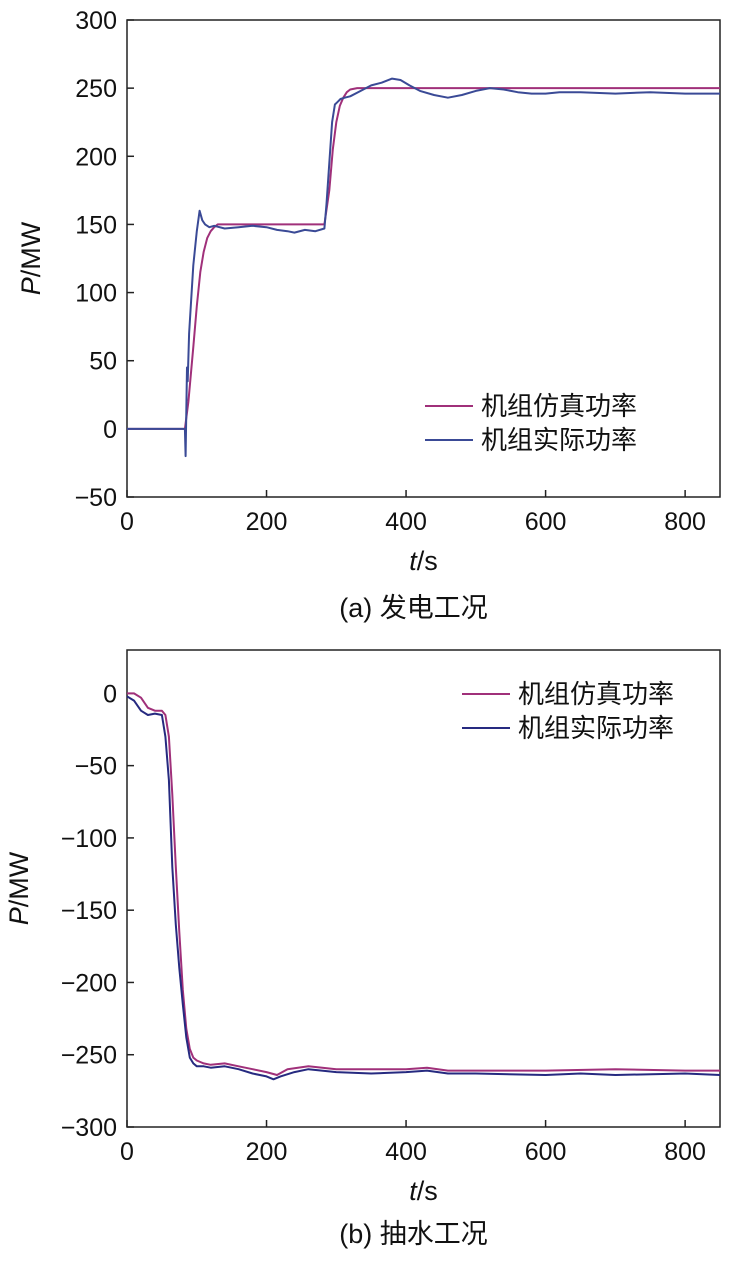  I want to click on y-tick-label: 50, so click(103, 362).